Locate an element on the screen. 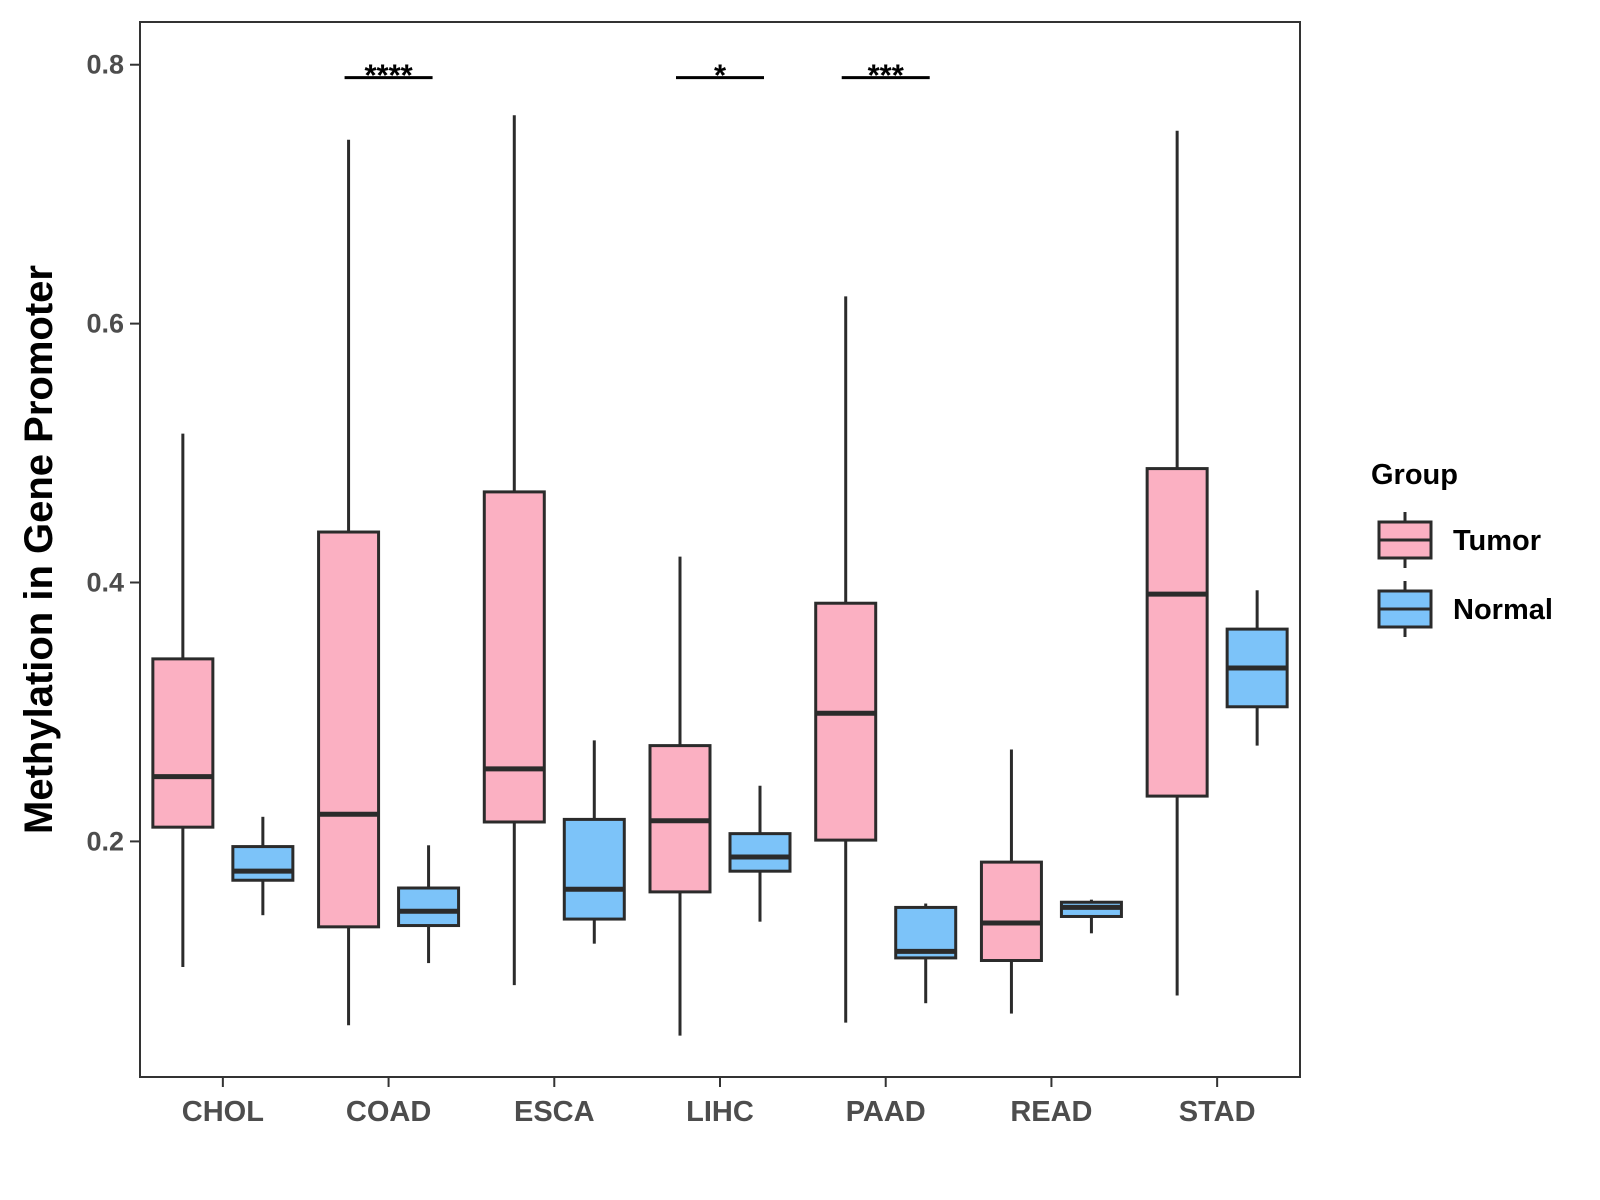 The height and width of the screenshot is (1200, 1600). box-tumor-esca is located at coordinates (514, 550).